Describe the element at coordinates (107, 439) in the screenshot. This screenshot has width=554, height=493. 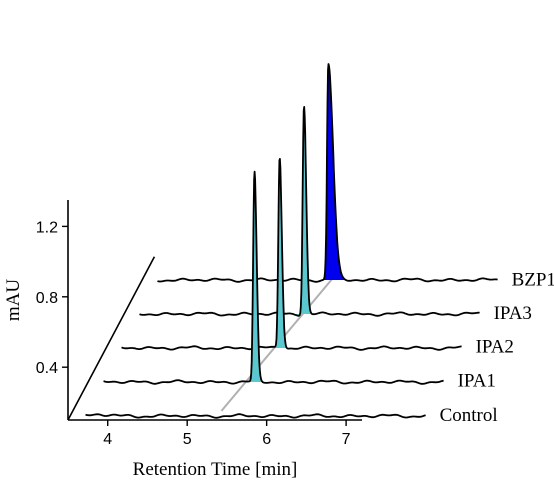
I see `x-tick-label: 4` at that location.